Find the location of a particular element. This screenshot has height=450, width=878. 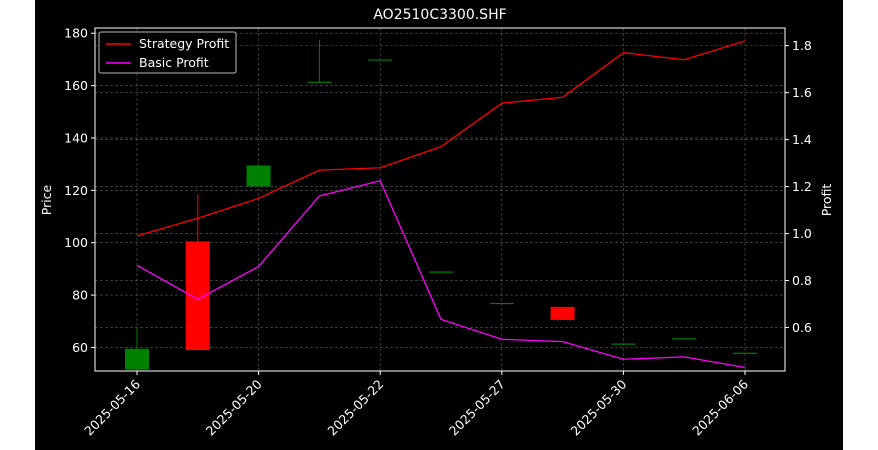

x-tick-label: 2025-05-22 is located at coordinates (355, 408).